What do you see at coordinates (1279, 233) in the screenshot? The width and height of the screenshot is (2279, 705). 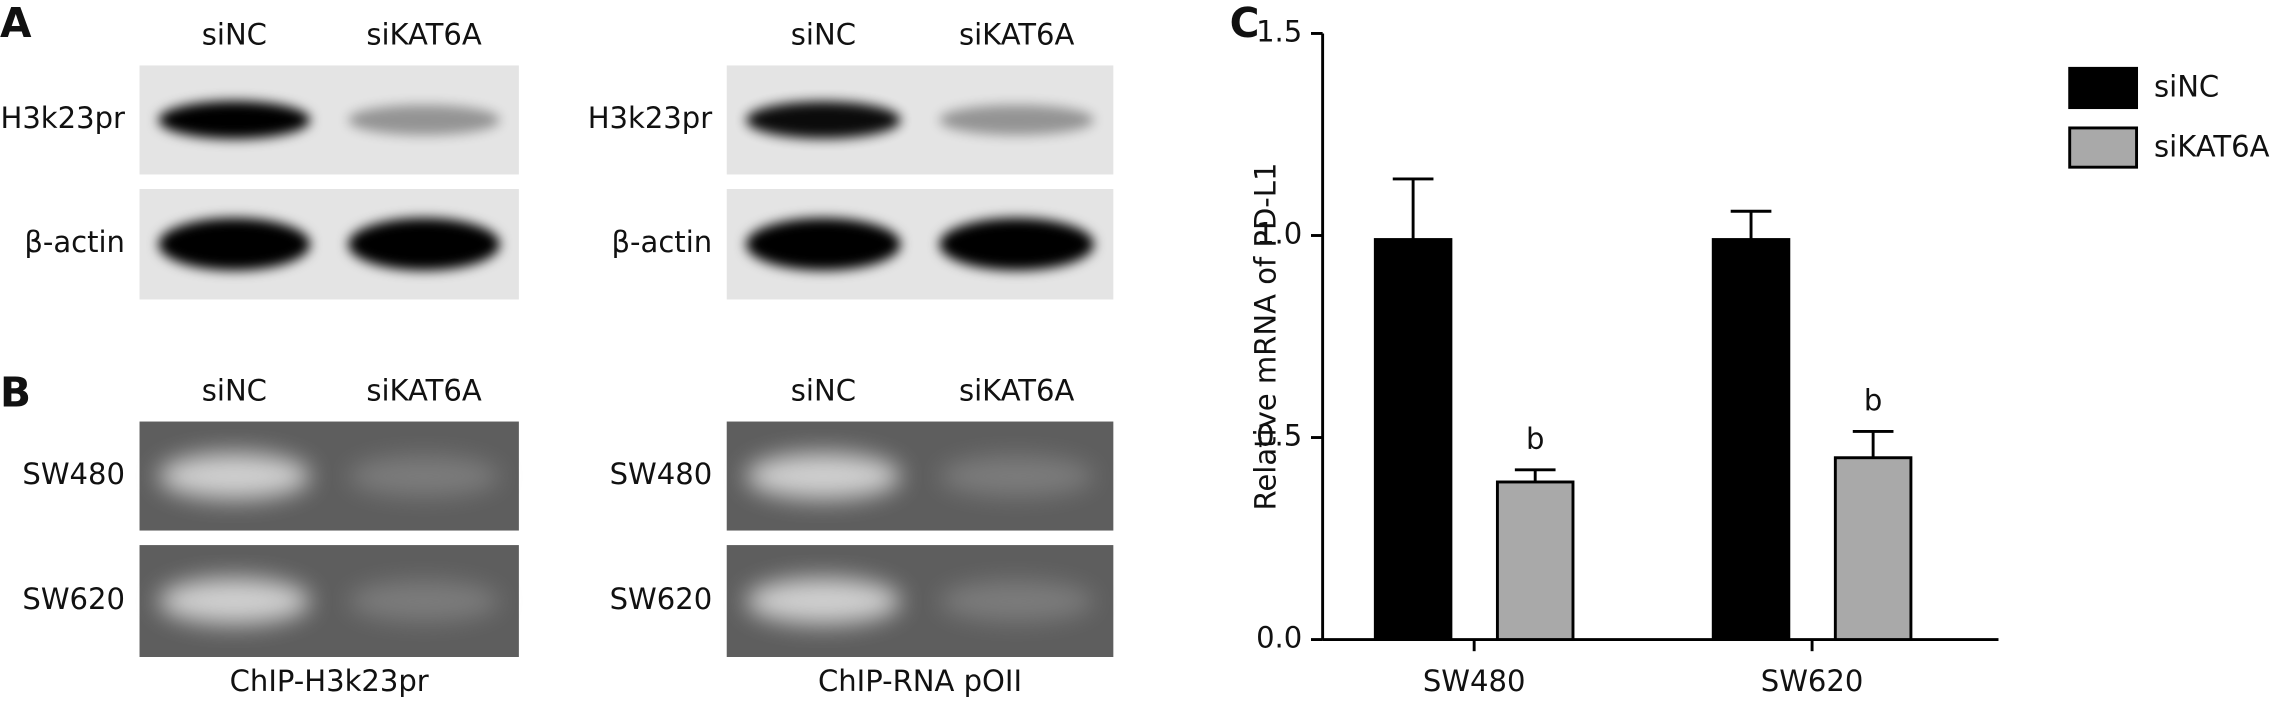 I see `y-tick-label: 1.0` at bounding box center [1279, 233].